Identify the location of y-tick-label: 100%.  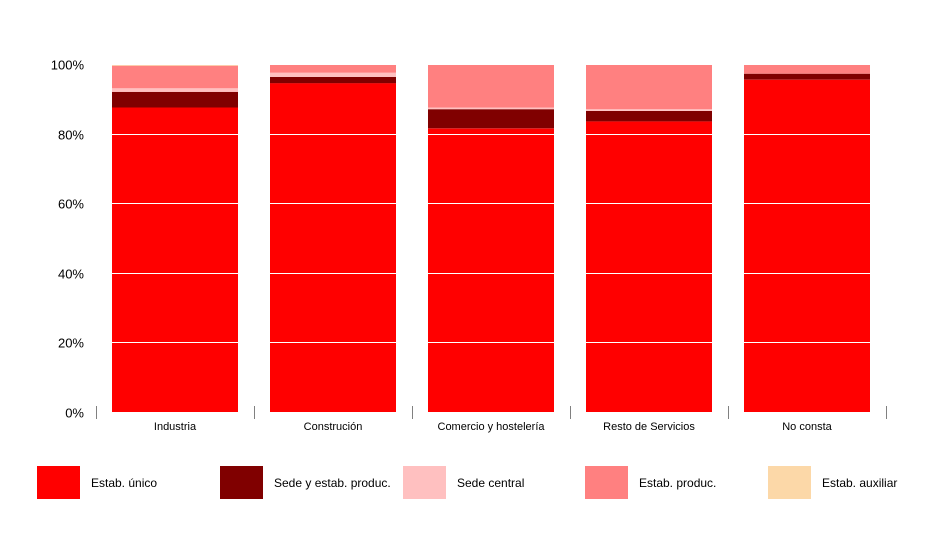
(68, 65).